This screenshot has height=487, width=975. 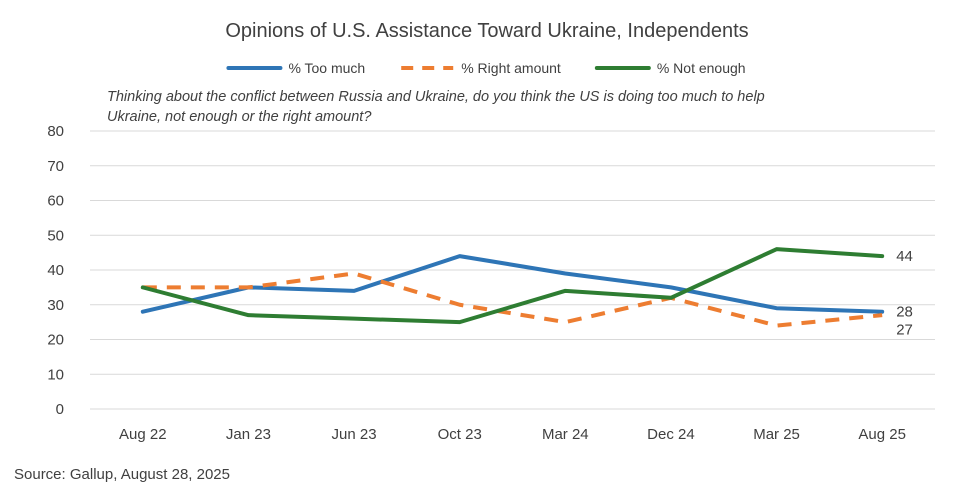 I want to click on end-label-series-0: 28, so click(x=904, y=312).